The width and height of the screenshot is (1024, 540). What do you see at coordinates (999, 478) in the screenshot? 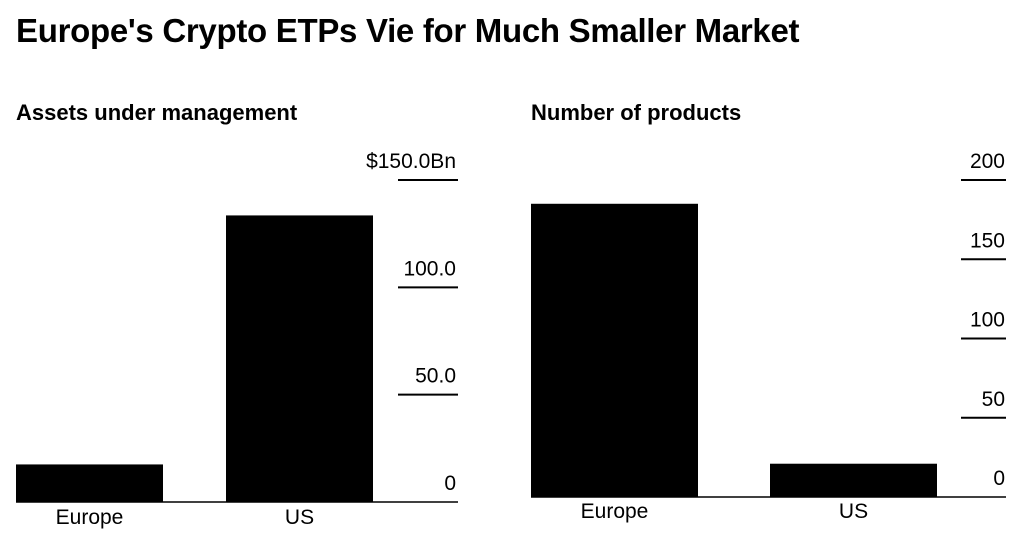
I see `products-tick-label-0: 0` at bounding box center [999, 478].